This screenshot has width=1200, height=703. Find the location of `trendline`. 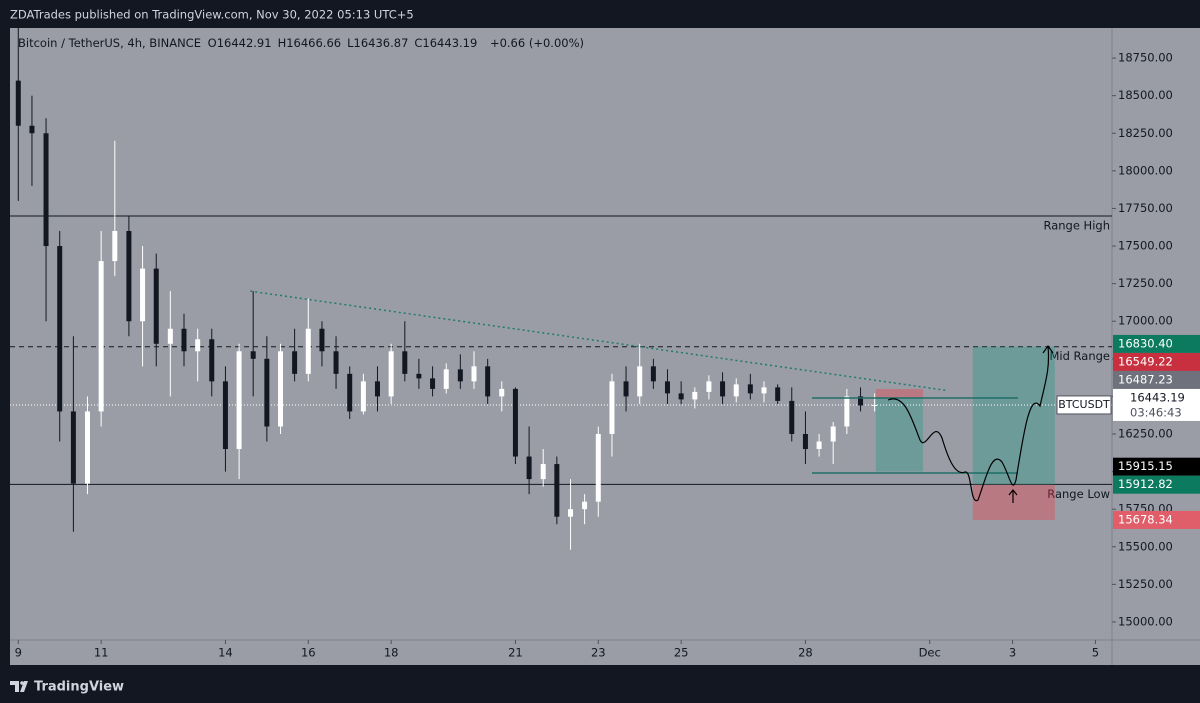

trendline is located at coordinates (598, 341).